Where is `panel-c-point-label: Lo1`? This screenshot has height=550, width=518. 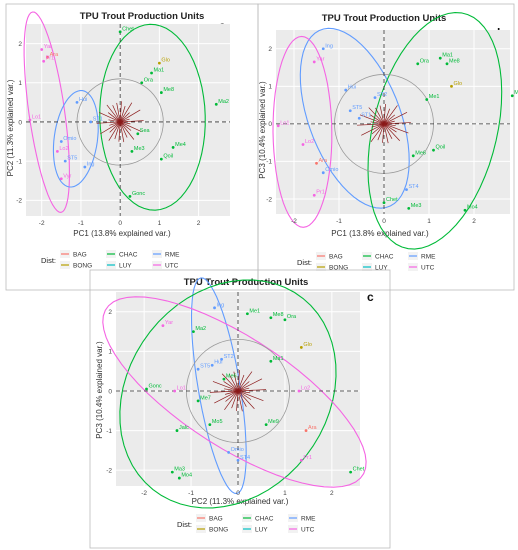
panel-c-point-label: Lo1 is located at coordinates (181, 388).